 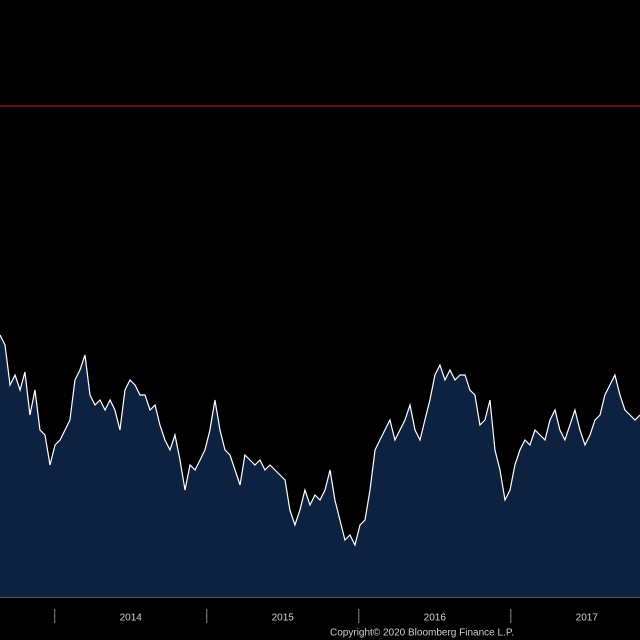 What do you see at coordinates (435, 618) in the screenshot?
I see `x-tick-label: 2016` at bounding box center [435, 618].